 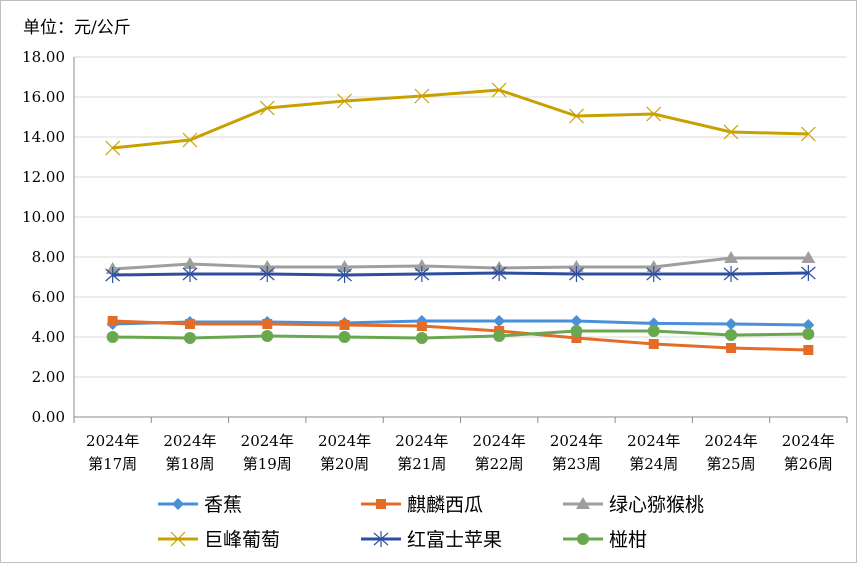 What do you see at coordinates (656, 505) in the screenshot?
I see `legend-label-2: 绿心猕猴桃` at bounding box center [656, 505].